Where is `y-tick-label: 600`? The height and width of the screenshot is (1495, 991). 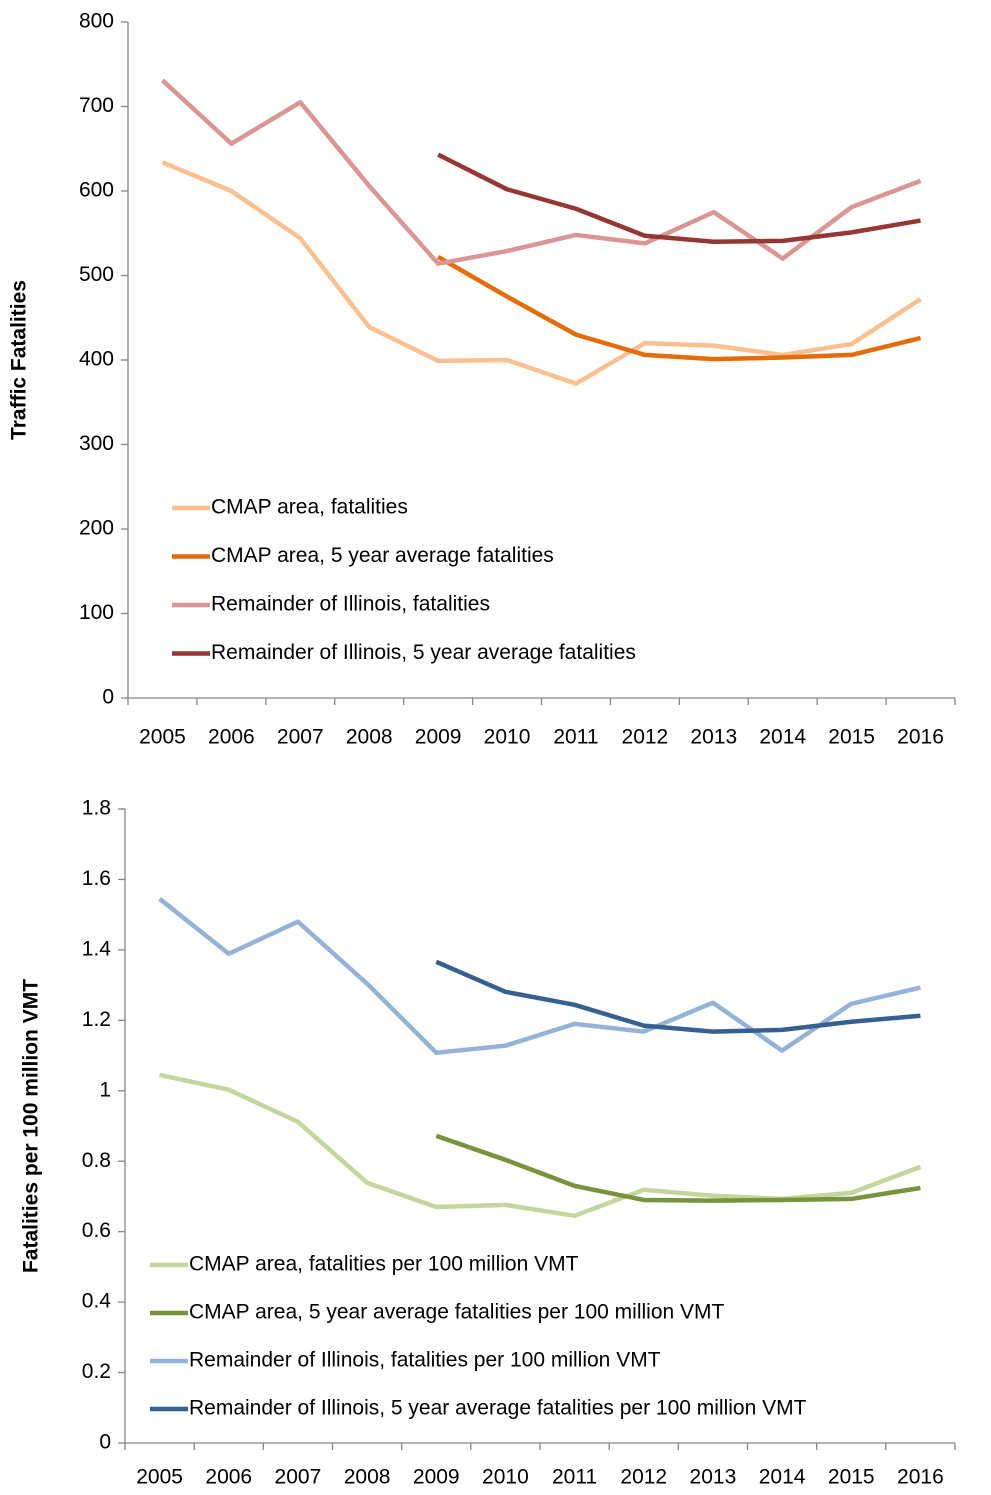
y-tick-label: 600 is located at coordinates (96, 190).